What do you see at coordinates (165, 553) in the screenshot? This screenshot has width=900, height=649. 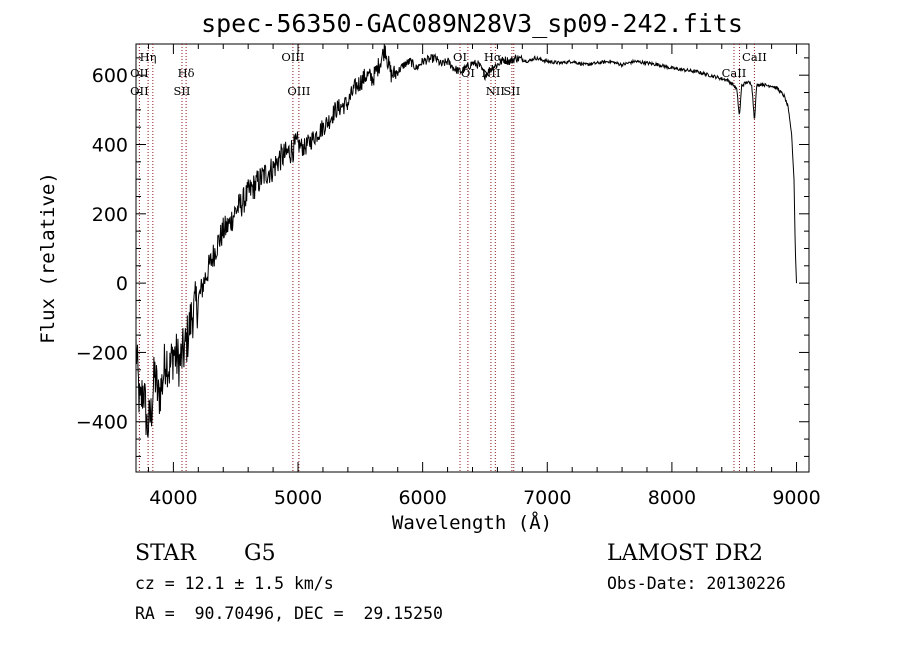 I see `object-class: STAR` at bounding box center [165, 553].